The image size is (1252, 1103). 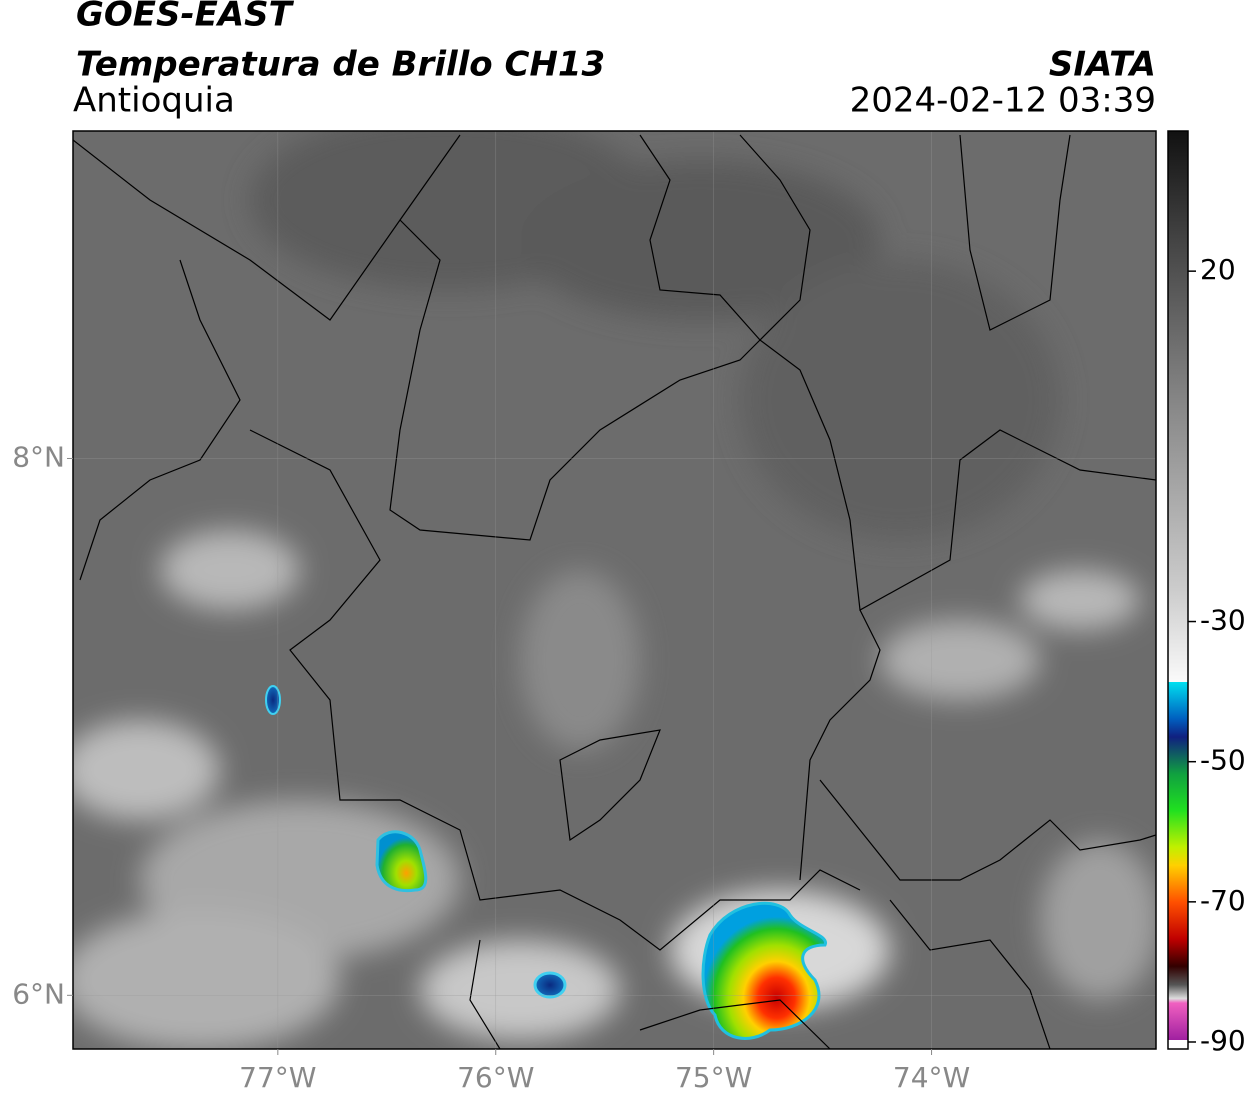 I want to click on x-tick-label: 75°W, so click(x=713, y=1077).